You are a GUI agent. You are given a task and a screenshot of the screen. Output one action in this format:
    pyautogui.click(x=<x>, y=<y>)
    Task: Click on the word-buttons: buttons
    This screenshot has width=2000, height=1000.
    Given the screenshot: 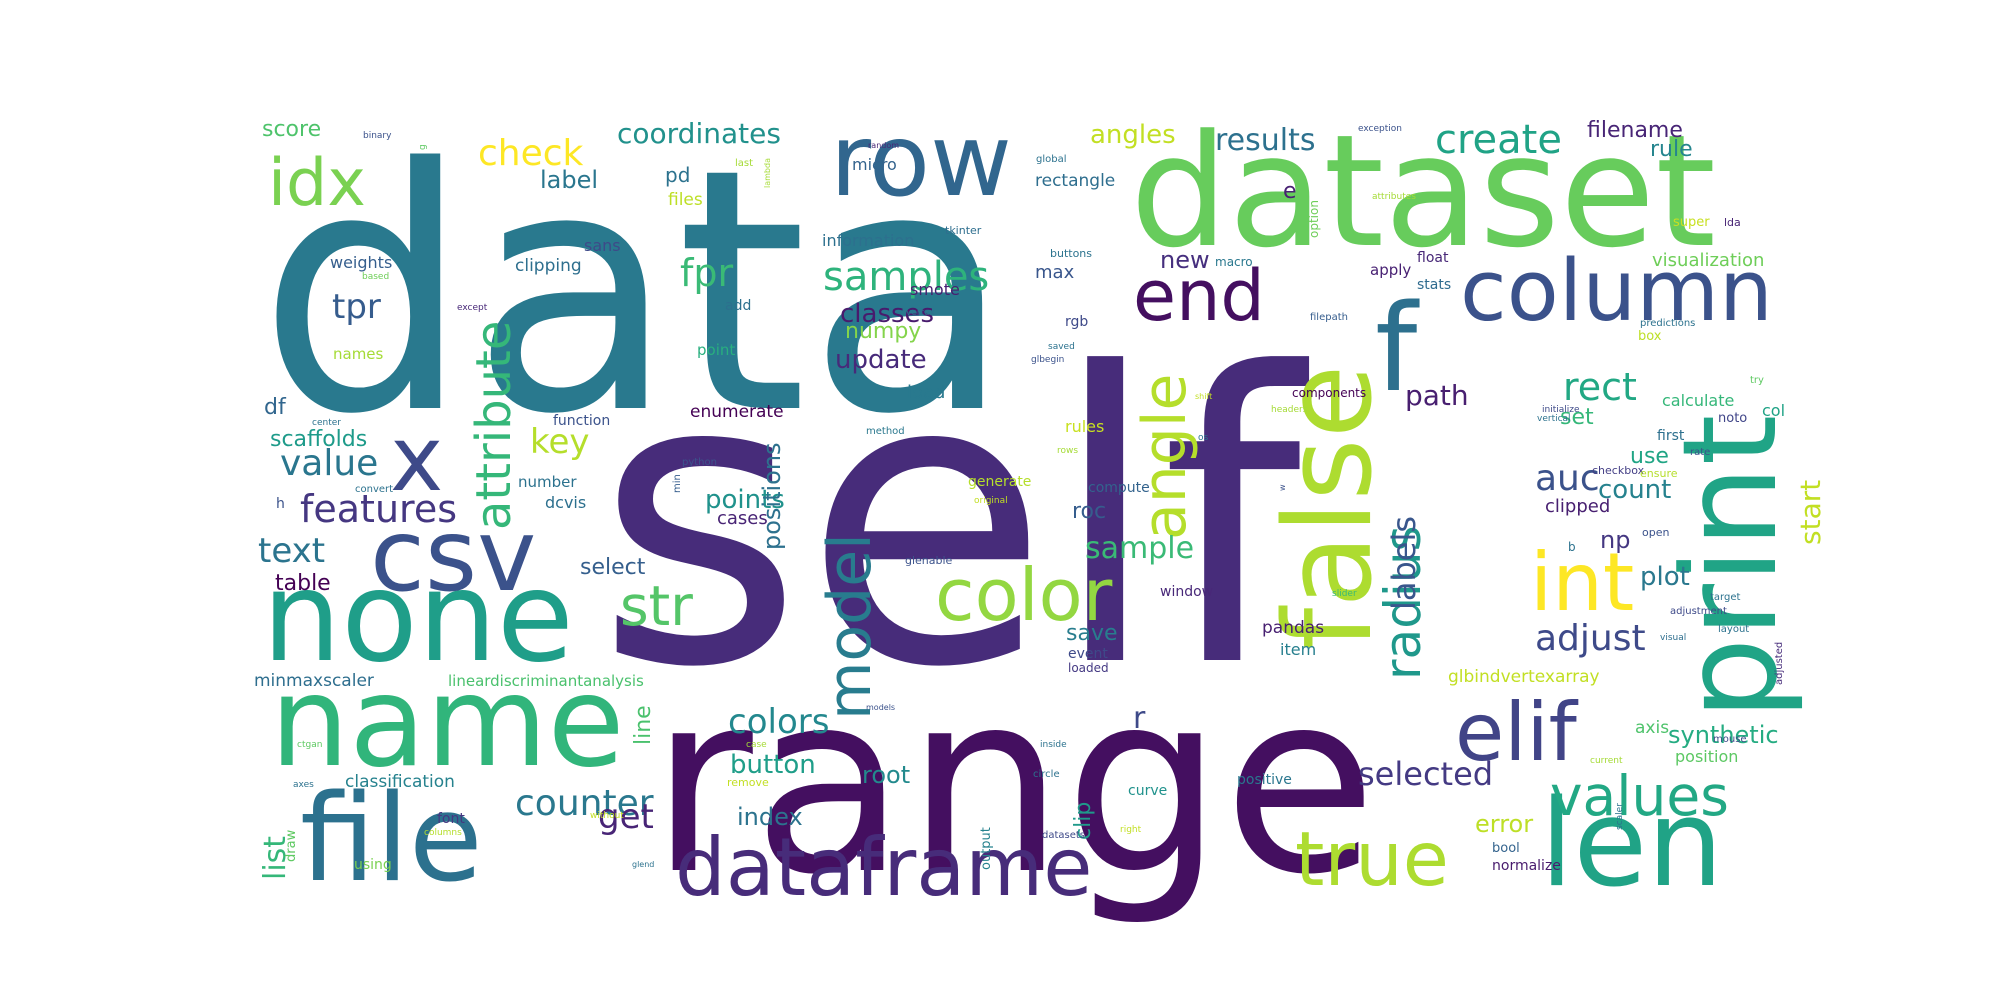 What is the action you would take?
    pyautogui.click(x=1071, y=253)
    